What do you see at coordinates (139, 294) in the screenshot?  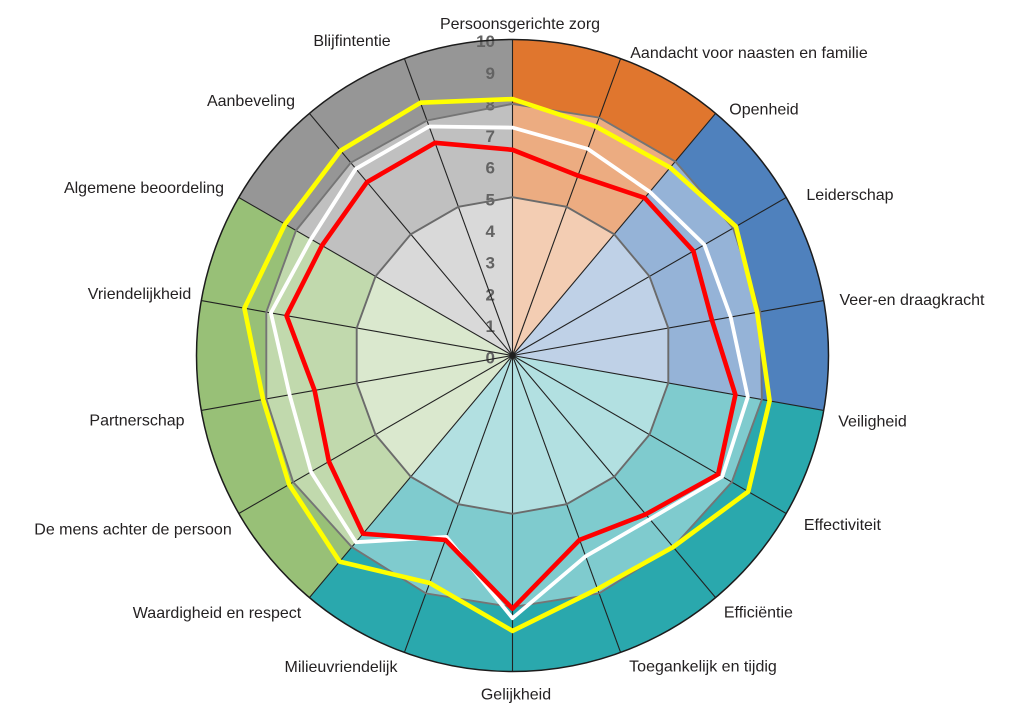 I see `svg-text: Vriendelijkheid` at bounding box center [139, 294].